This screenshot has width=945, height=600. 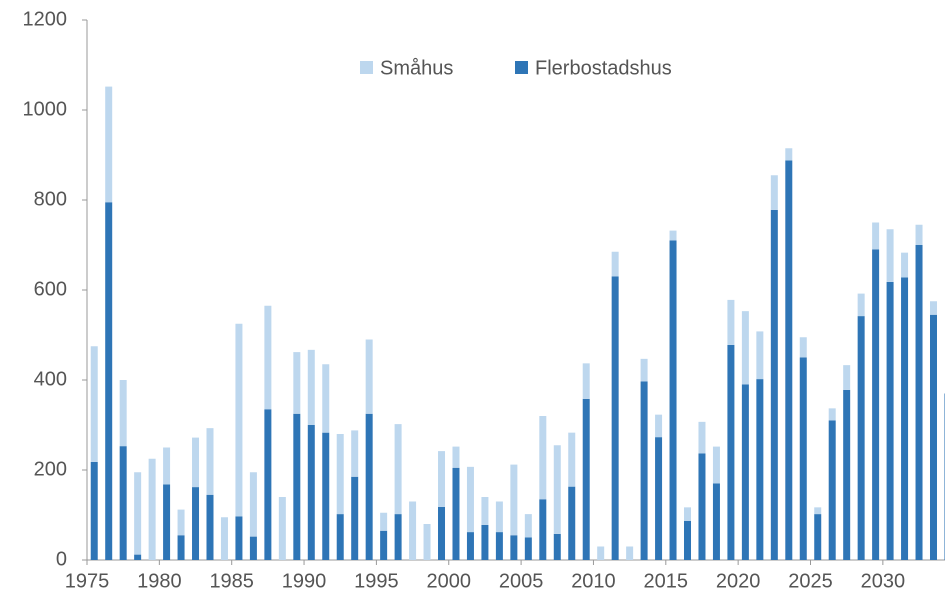 I want to click on x-tick-label: 2015, so click(x=666, y=581).